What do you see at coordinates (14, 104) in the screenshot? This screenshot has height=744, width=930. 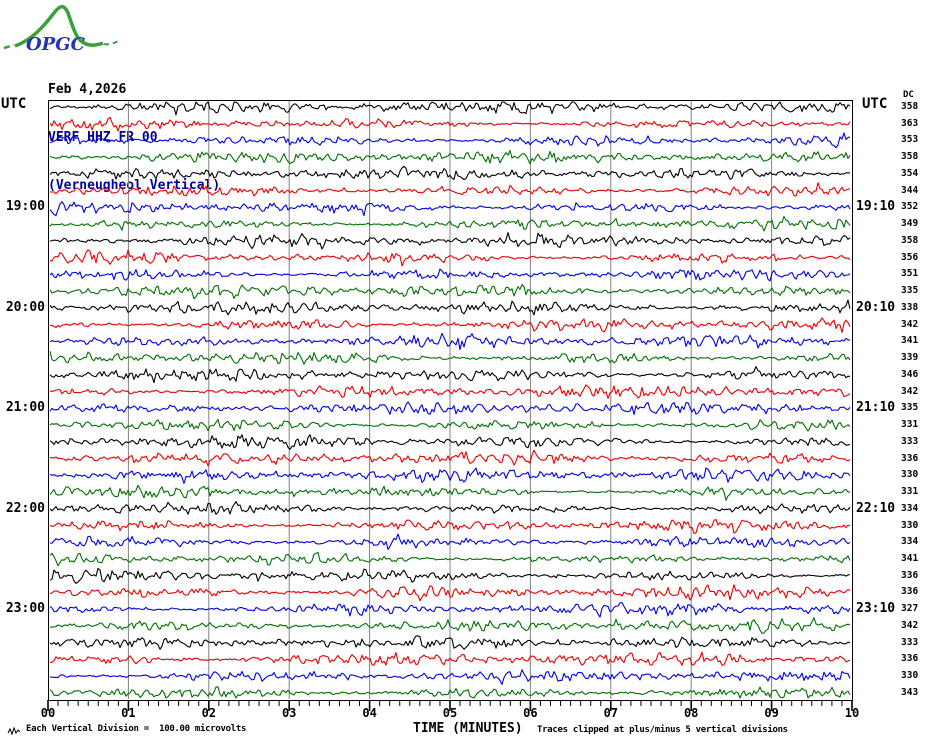 I see `utc-header-left: UTC` at bounding box center [14, 104].